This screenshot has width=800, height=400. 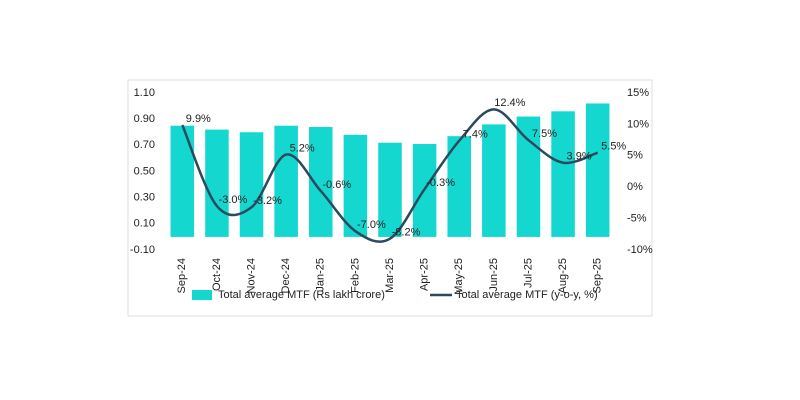 What do you see at coordinates (563, 275) in the screenshot?
I see `x-tick-label: Aug-25` at bounding box center [563, 275].